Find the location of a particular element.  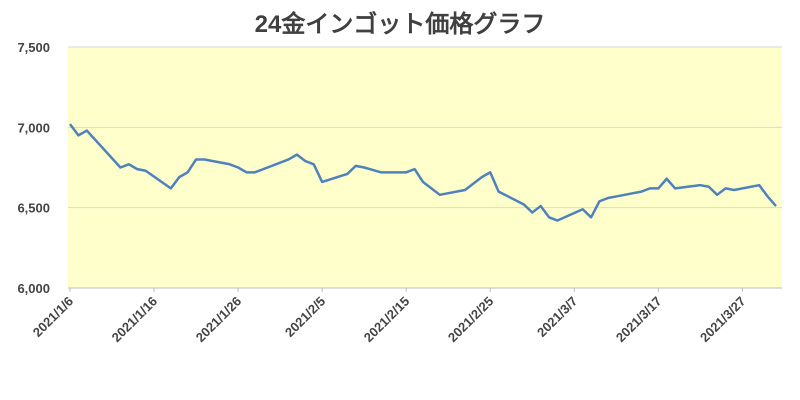

x-tick-label: 2021/2/5 is located at coordinates (305, 317).